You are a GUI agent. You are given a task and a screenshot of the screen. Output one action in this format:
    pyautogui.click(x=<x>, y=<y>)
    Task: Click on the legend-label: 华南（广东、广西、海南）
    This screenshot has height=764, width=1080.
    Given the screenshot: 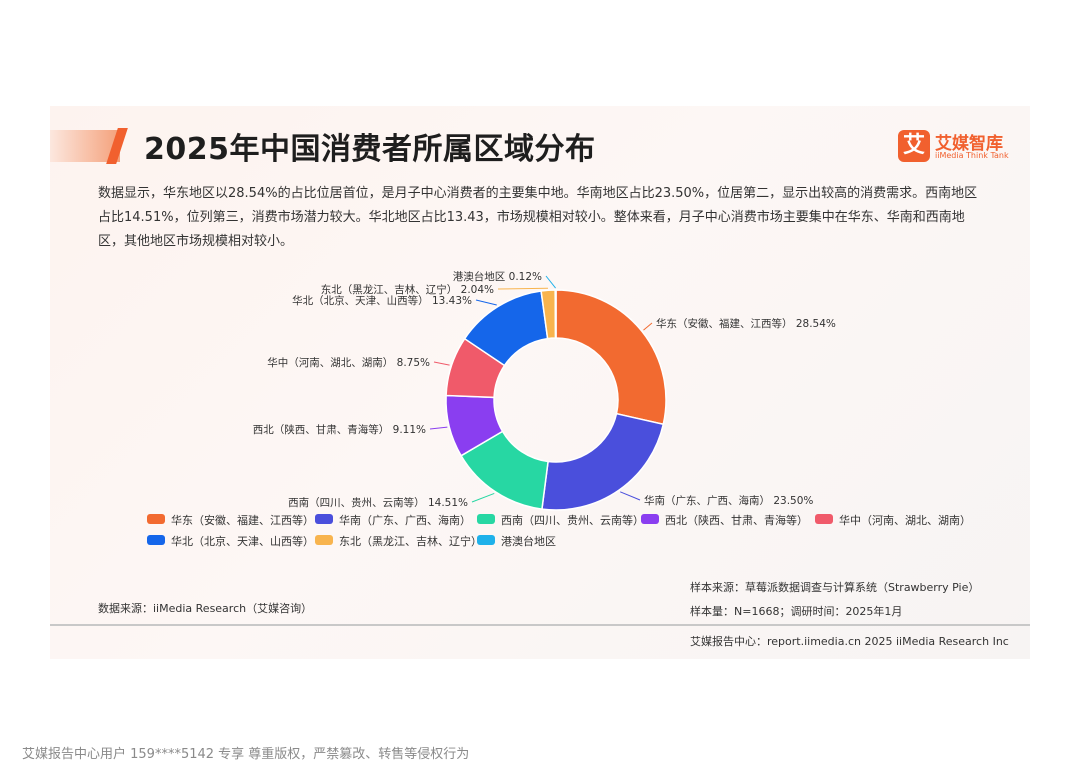 What is the action you would take?
    pyautogui.click(x=405, y=520)
    